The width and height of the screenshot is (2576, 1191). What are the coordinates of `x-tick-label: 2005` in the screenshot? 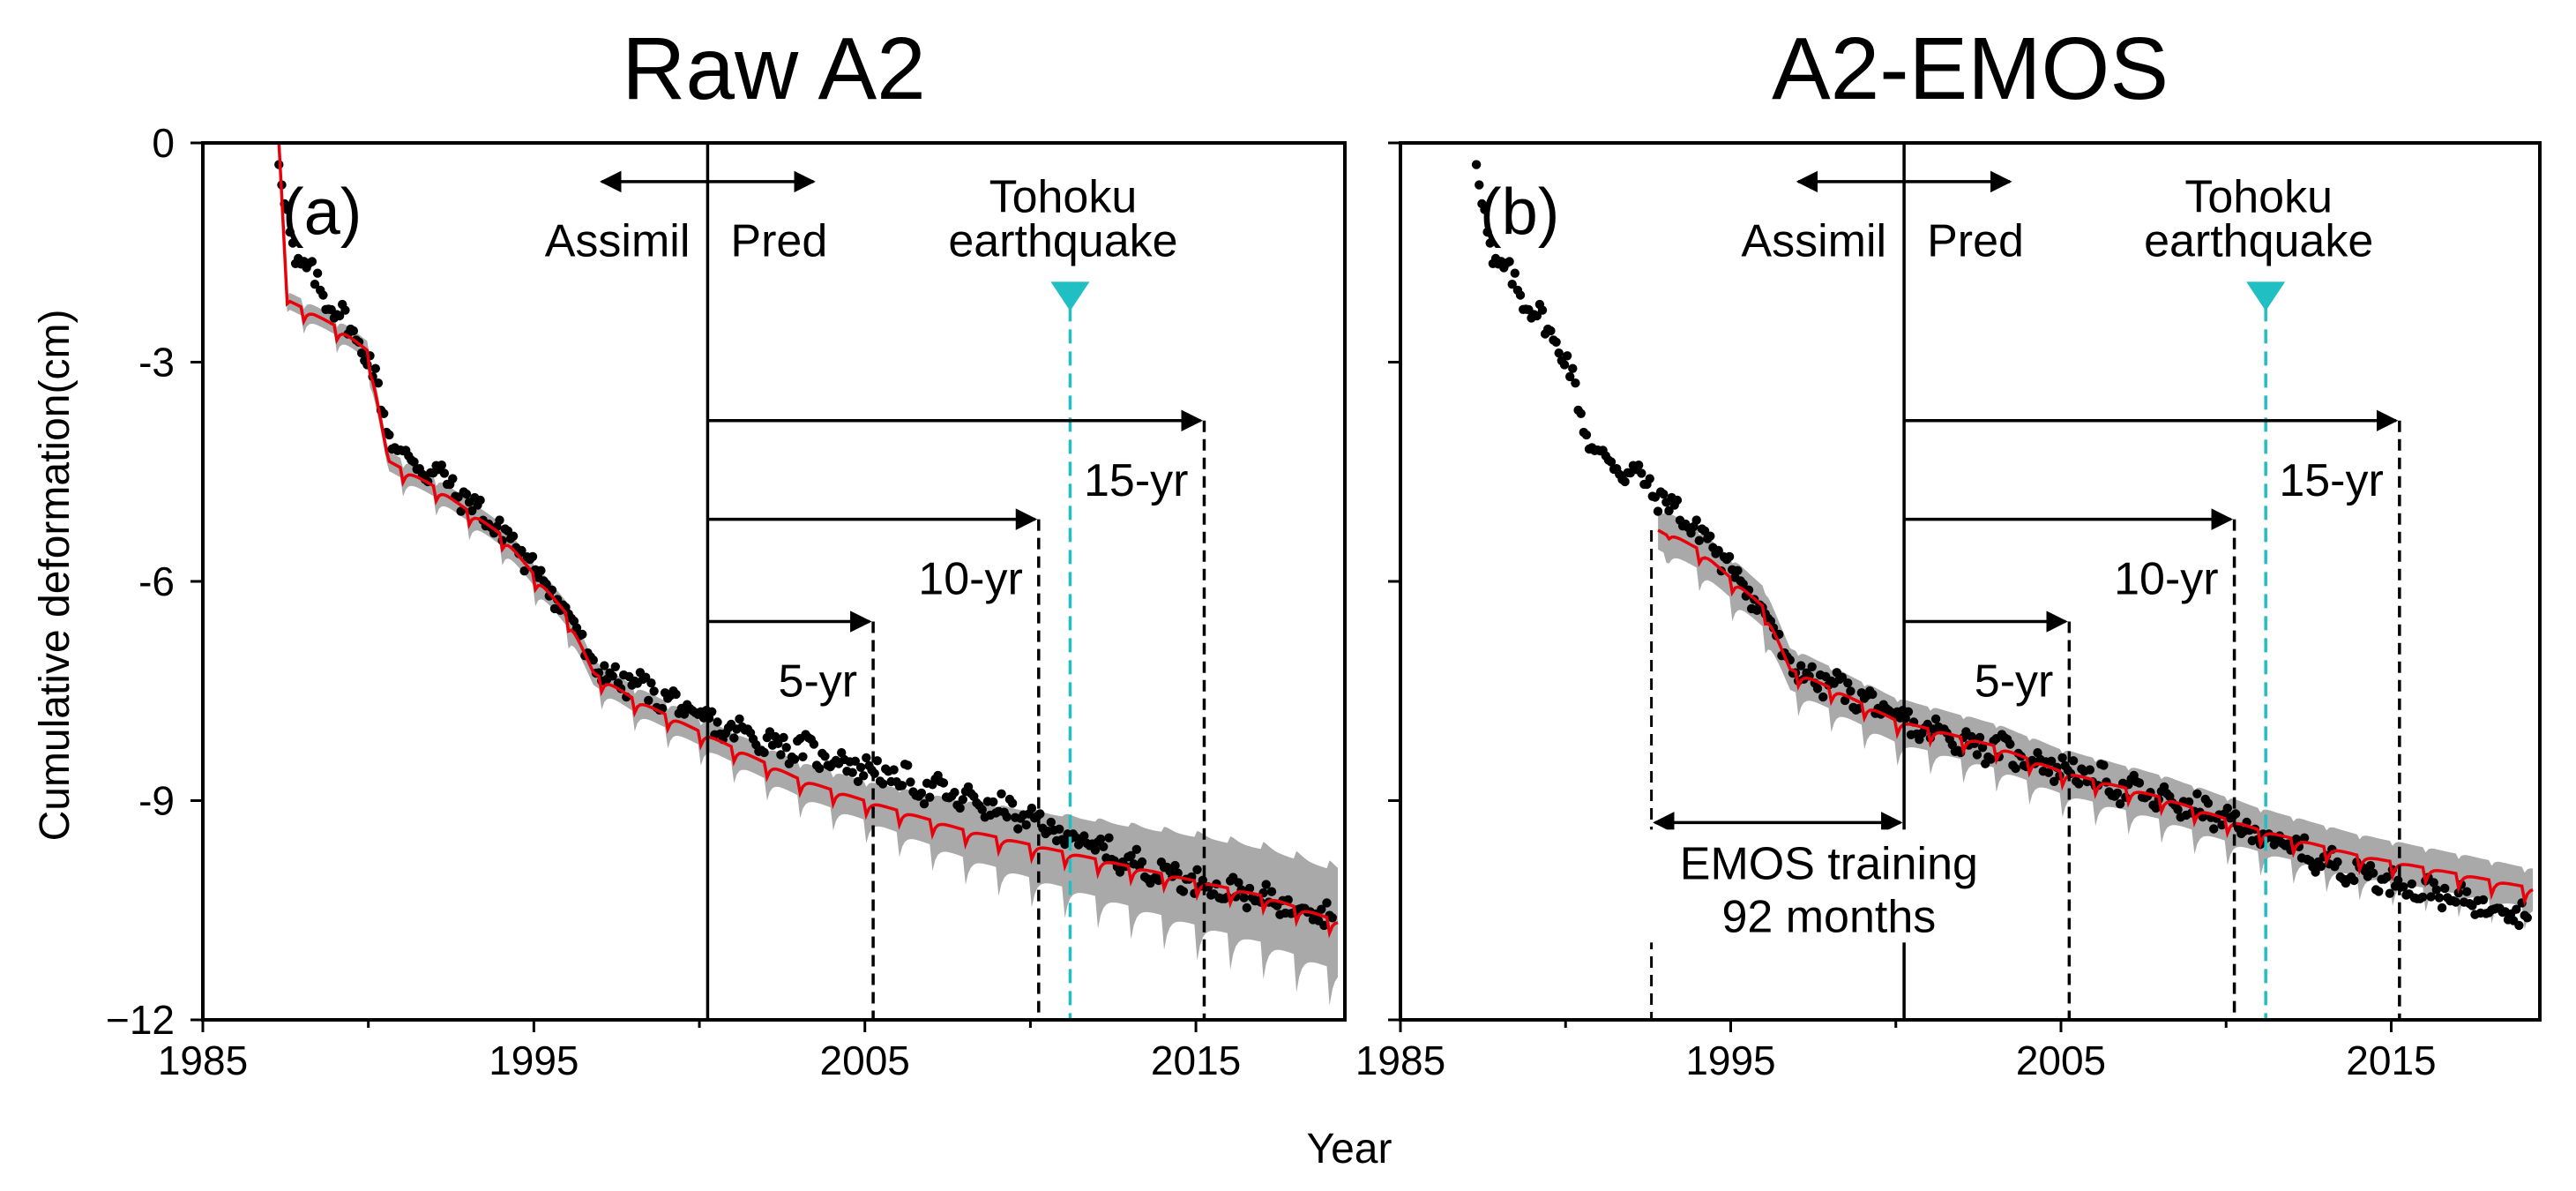 It's located at (865, 1060).